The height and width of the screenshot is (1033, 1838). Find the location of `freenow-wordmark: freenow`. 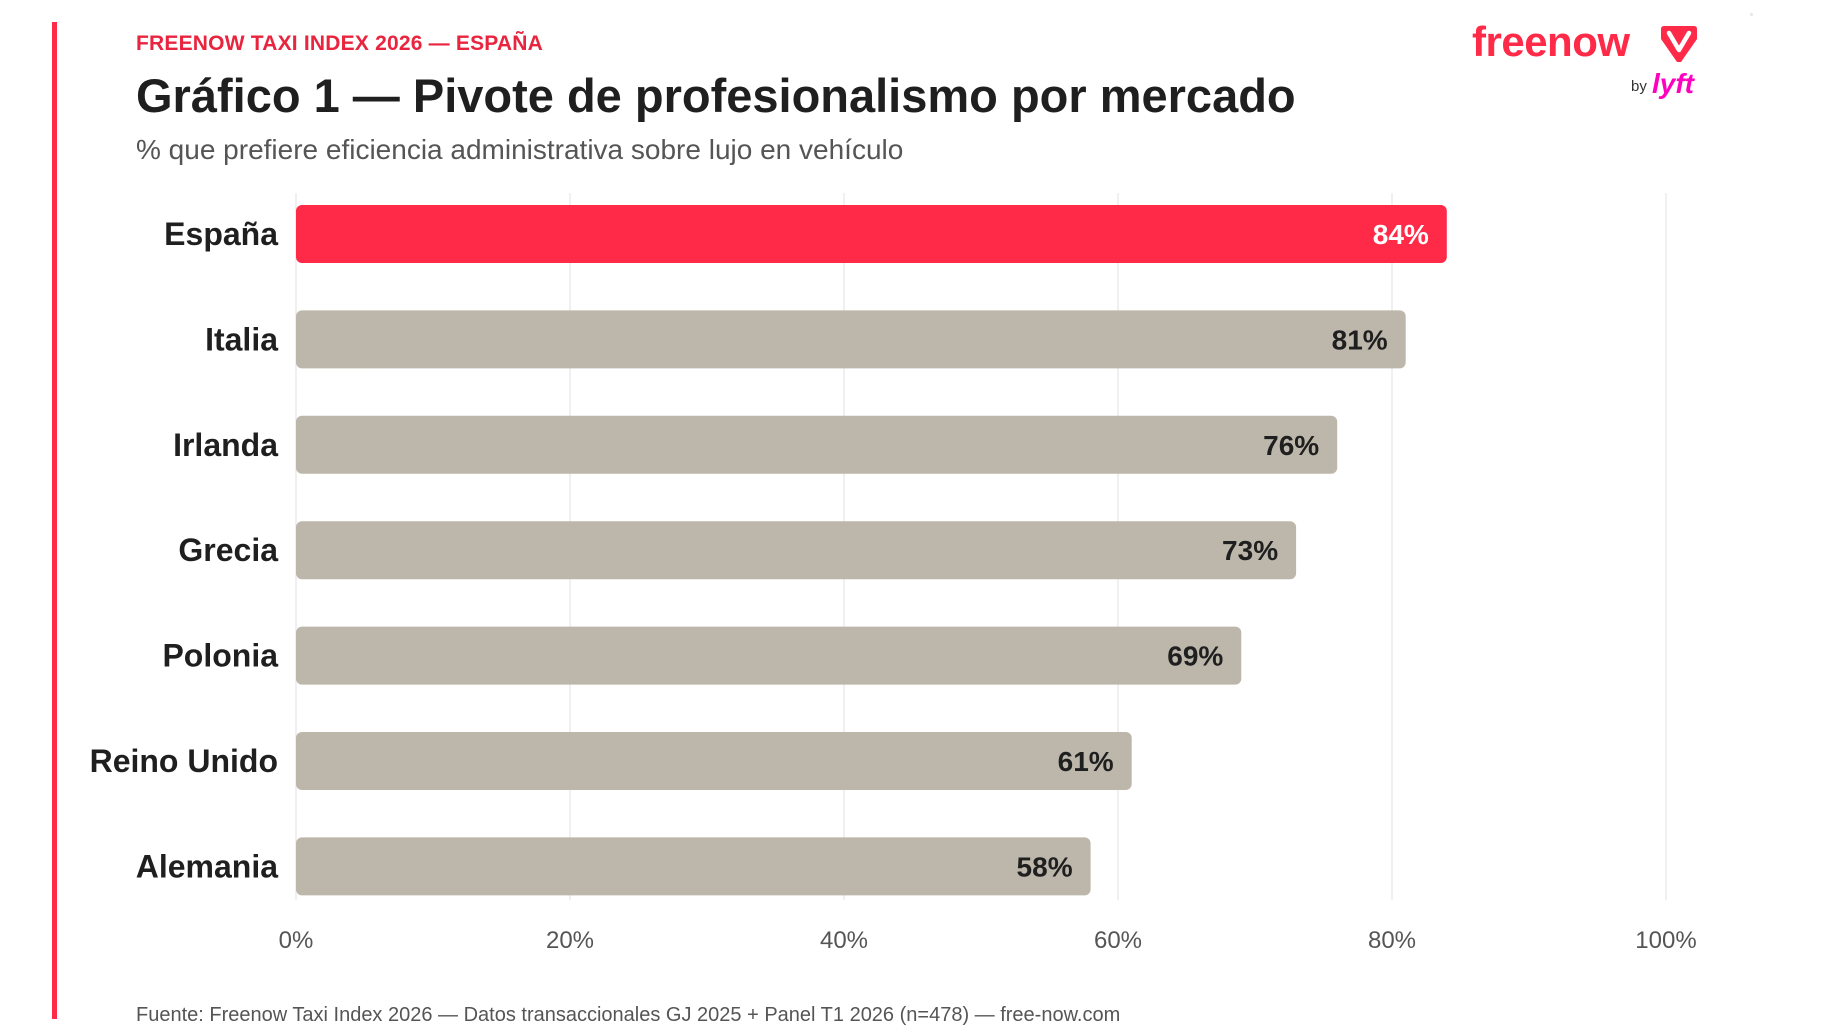

freenow-wordmark: freenow is located at coordinates (1551, 41).